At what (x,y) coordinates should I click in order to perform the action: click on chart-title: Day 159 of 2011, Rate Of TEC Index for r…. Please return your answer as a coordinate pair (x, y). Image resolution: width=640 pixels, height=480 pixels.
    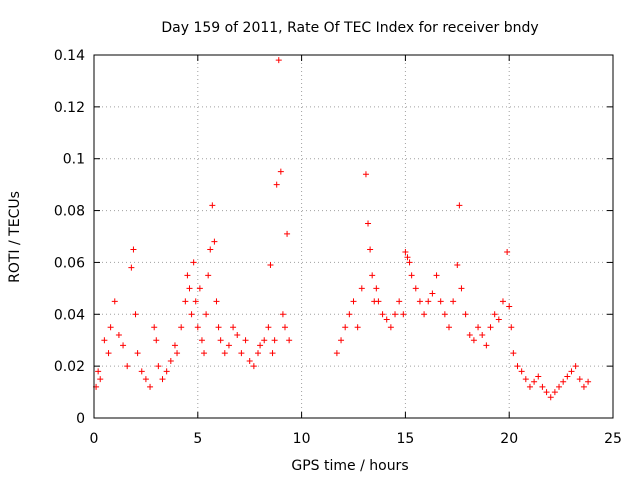
    Looking at the image, I should click on (349, 28).